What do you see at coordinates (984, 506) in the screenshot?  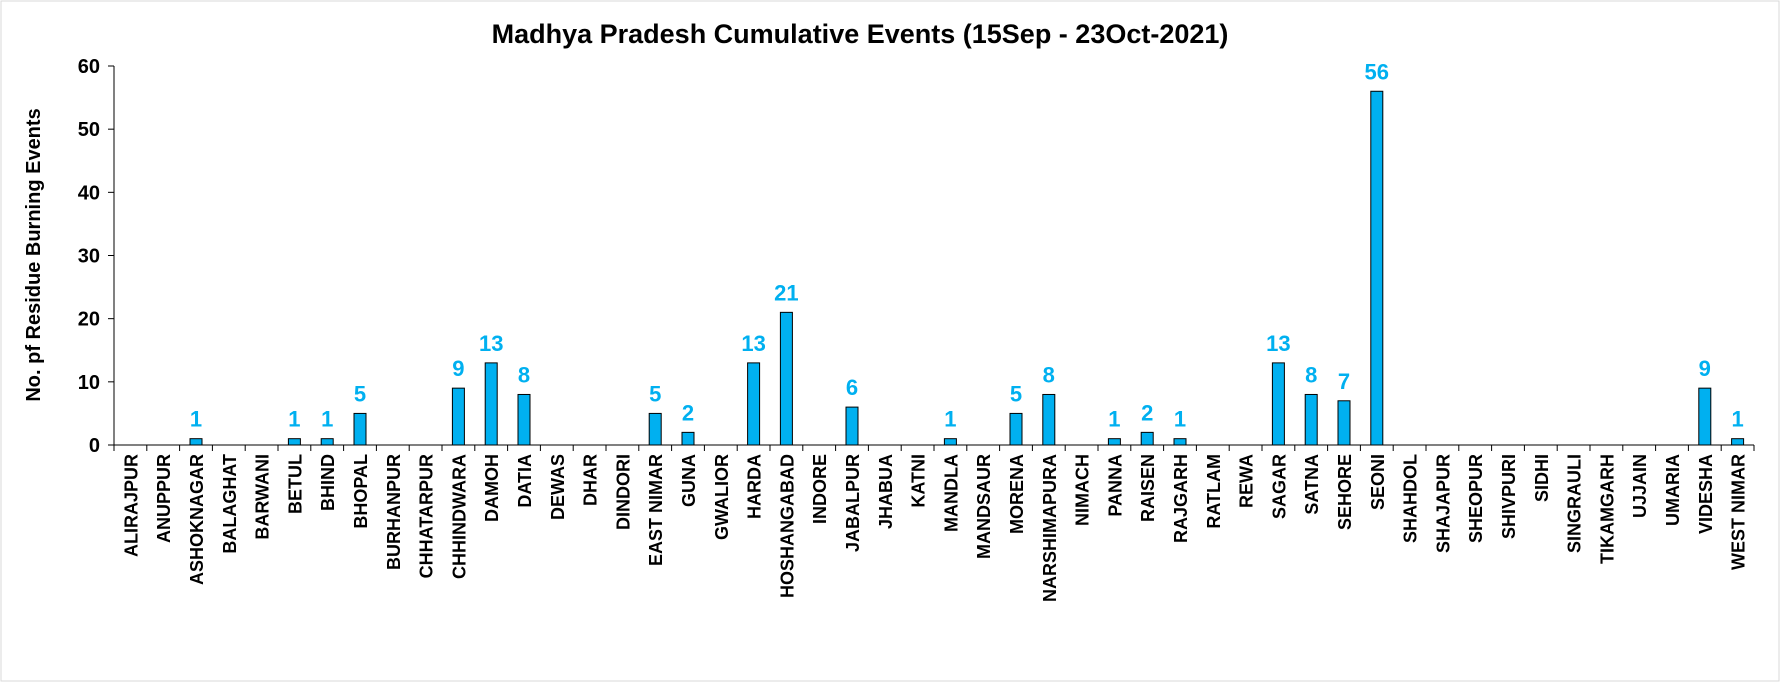 I see `x-tick-label: MANDSAUR` at bounding box center [984, 506].